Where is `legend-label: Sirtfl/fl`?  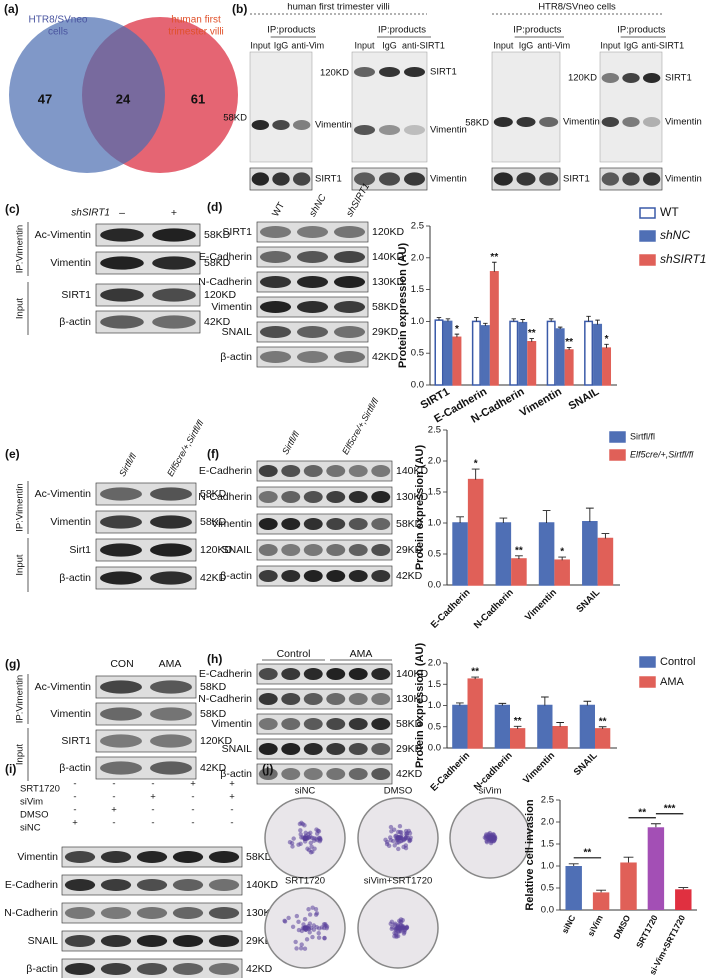
legend-label: Sirtfl/fl is located at coordinates (642, 436).